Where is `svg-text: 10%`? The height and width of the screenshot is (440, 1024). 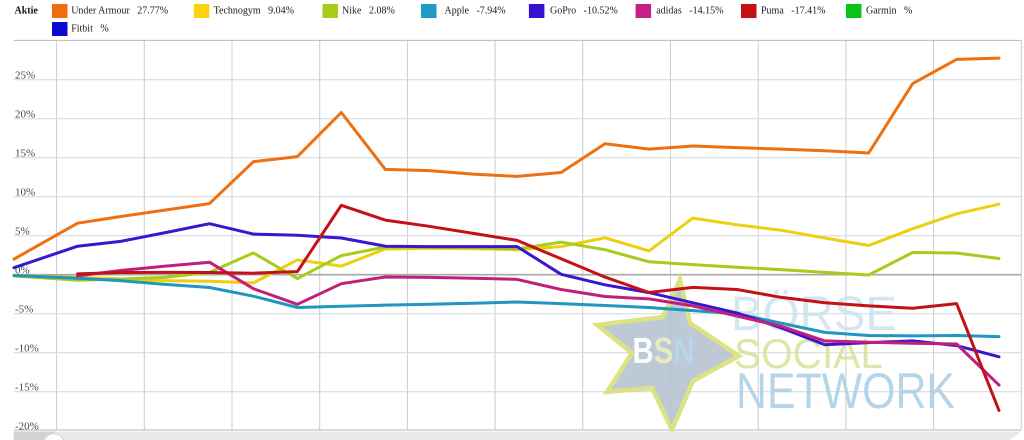 svg-text: 10% is located at coordinates (25, 193).